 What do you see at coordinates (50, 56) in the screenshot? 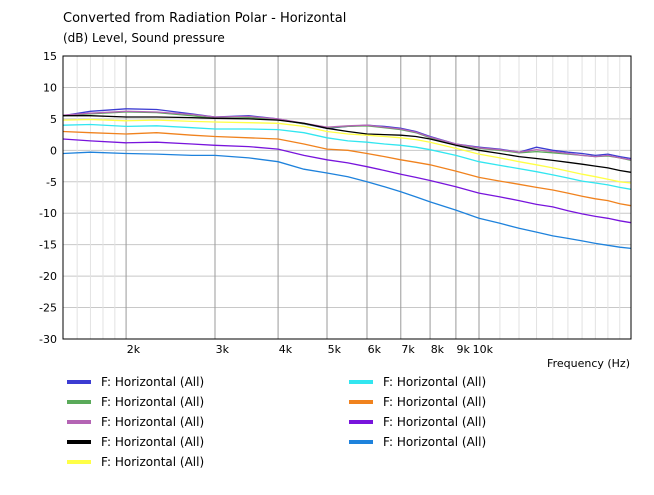
I see `y-tick-label: 15` at bounding box center [50, 56].